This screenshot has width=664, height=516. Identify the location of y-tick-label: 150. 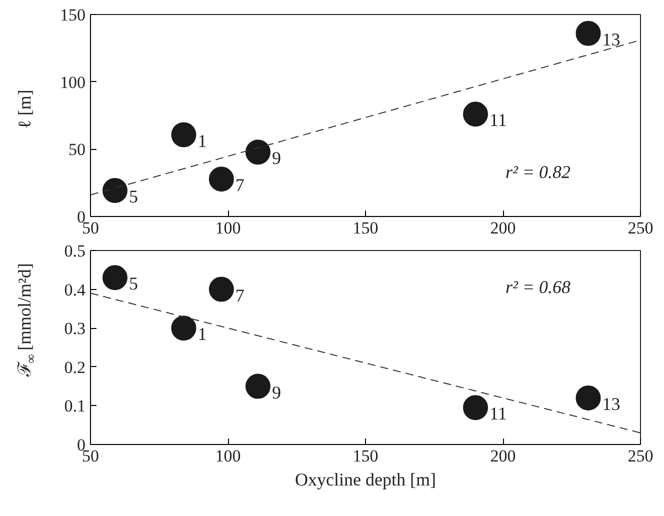
(73, 15).